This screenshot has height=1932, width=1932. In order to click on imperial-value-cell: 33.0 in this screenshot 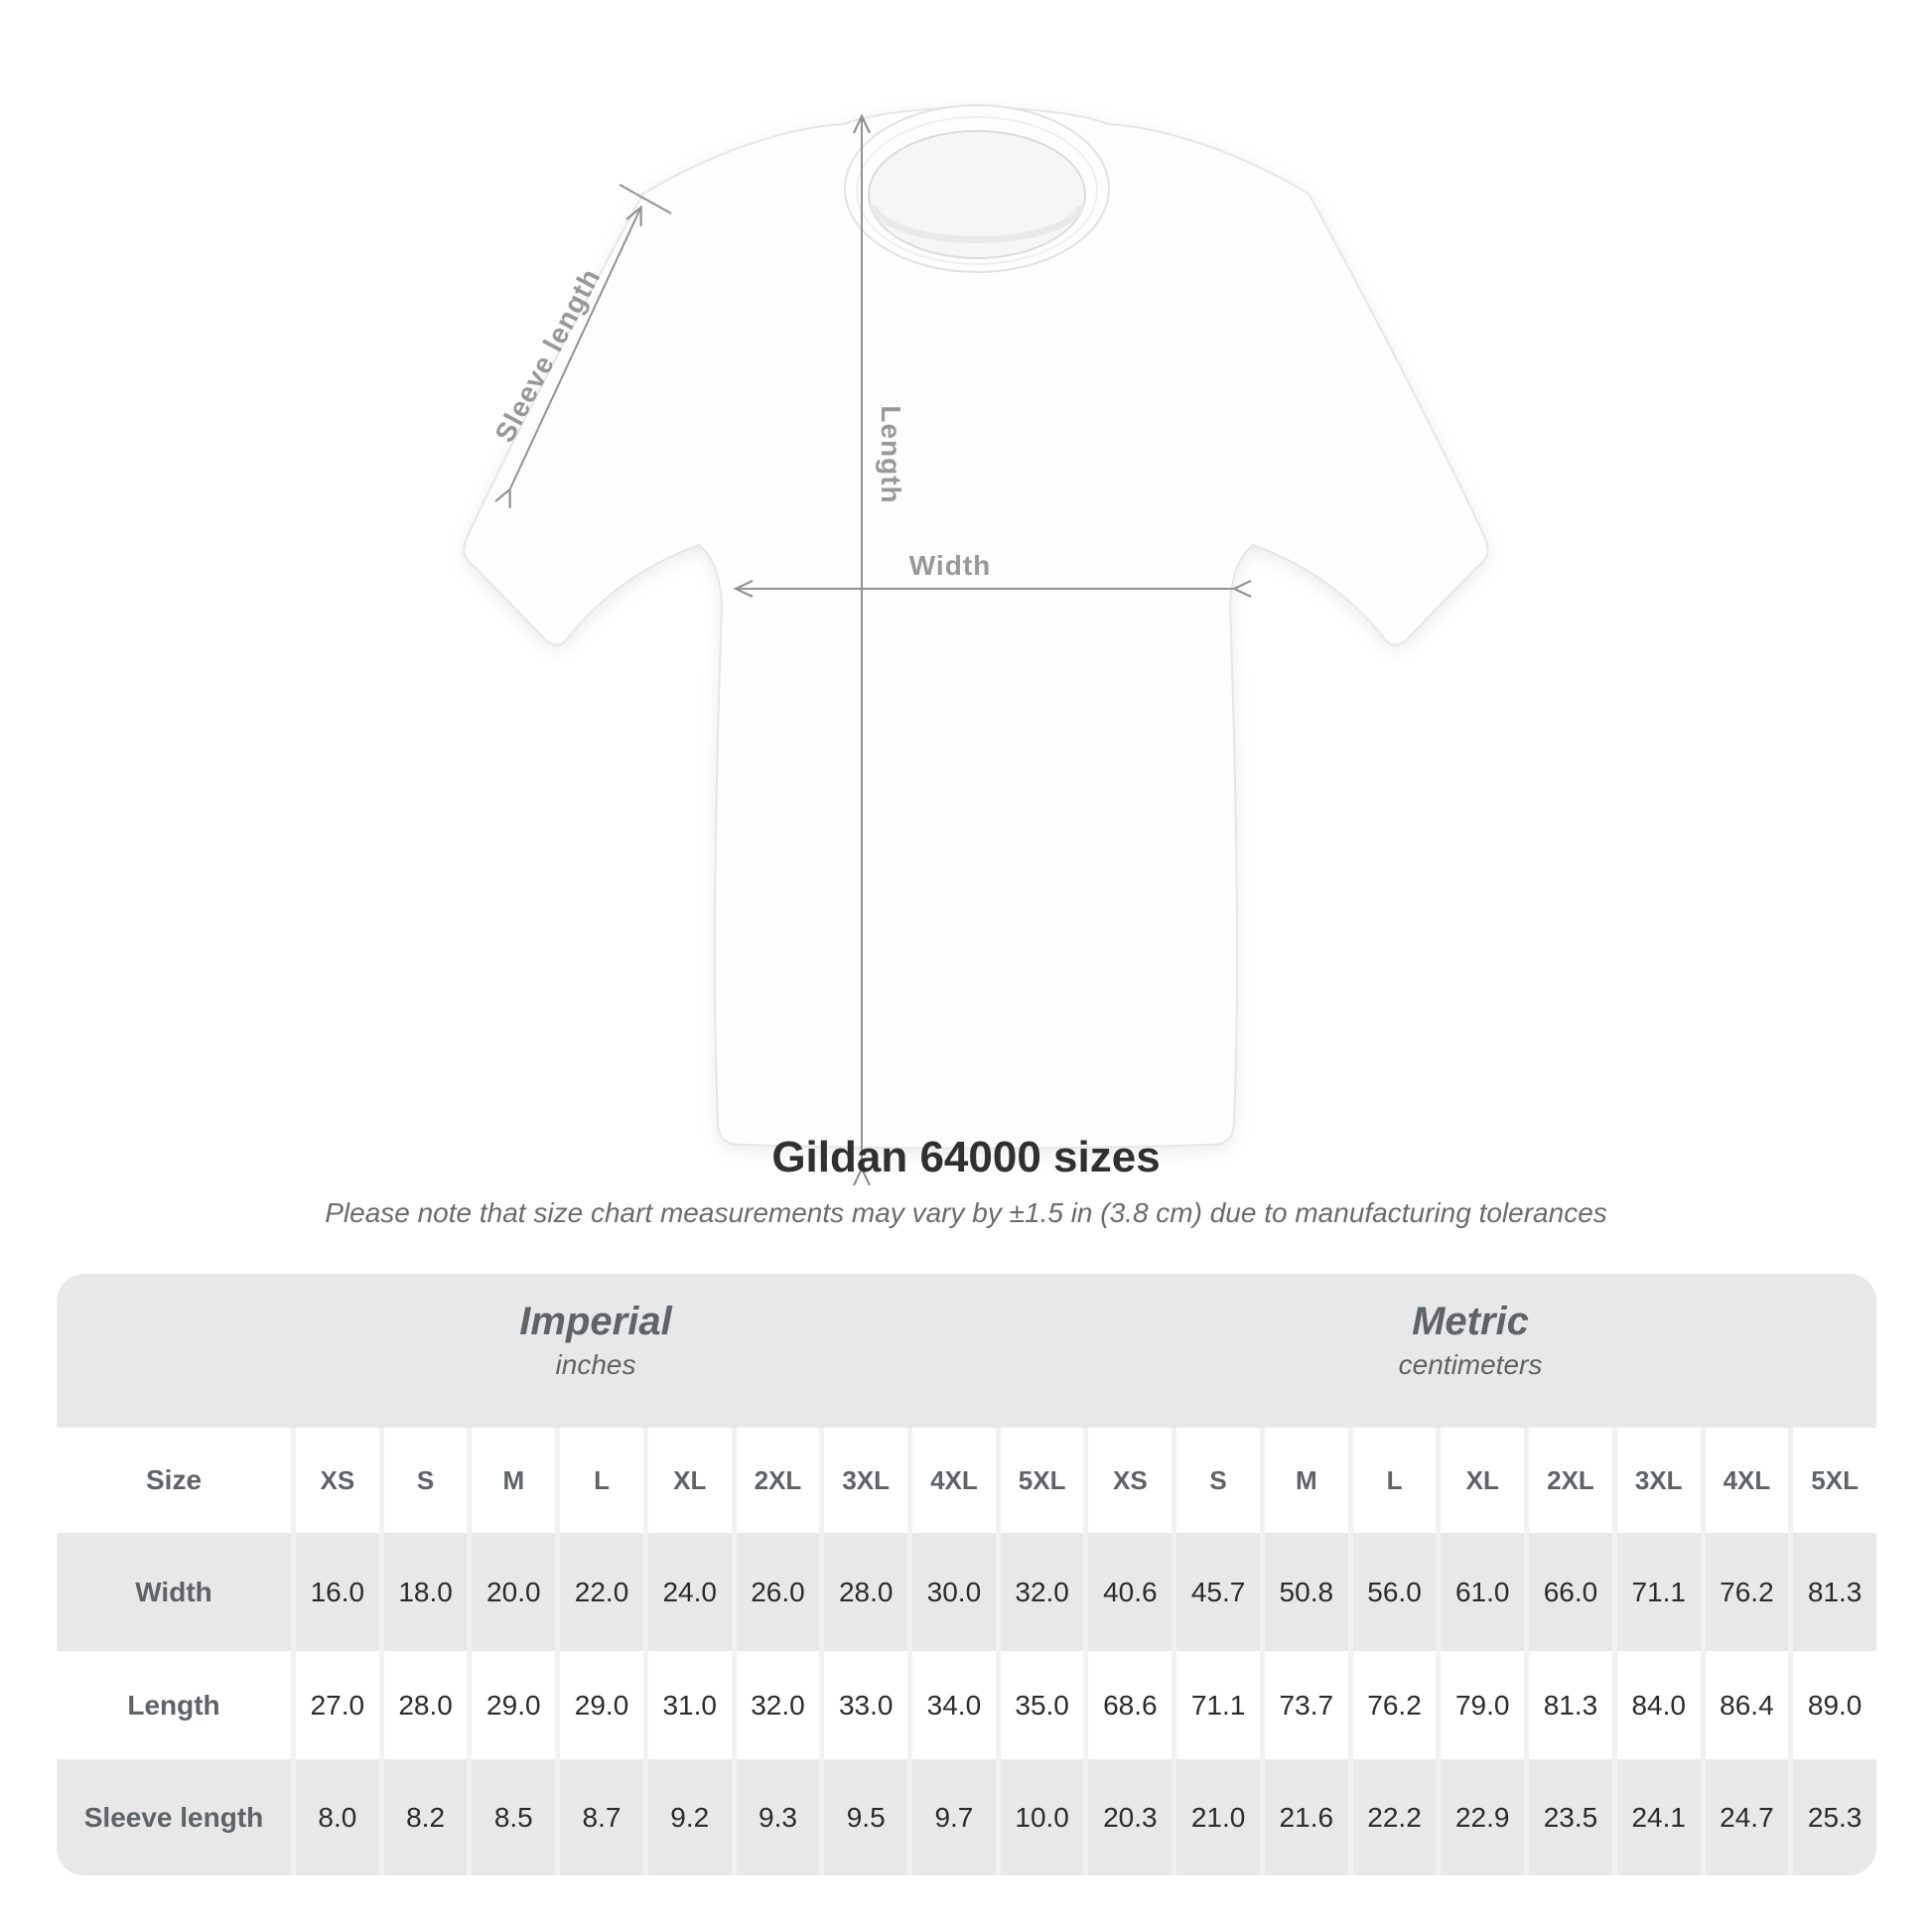, I will do `click(866, 1705)`.